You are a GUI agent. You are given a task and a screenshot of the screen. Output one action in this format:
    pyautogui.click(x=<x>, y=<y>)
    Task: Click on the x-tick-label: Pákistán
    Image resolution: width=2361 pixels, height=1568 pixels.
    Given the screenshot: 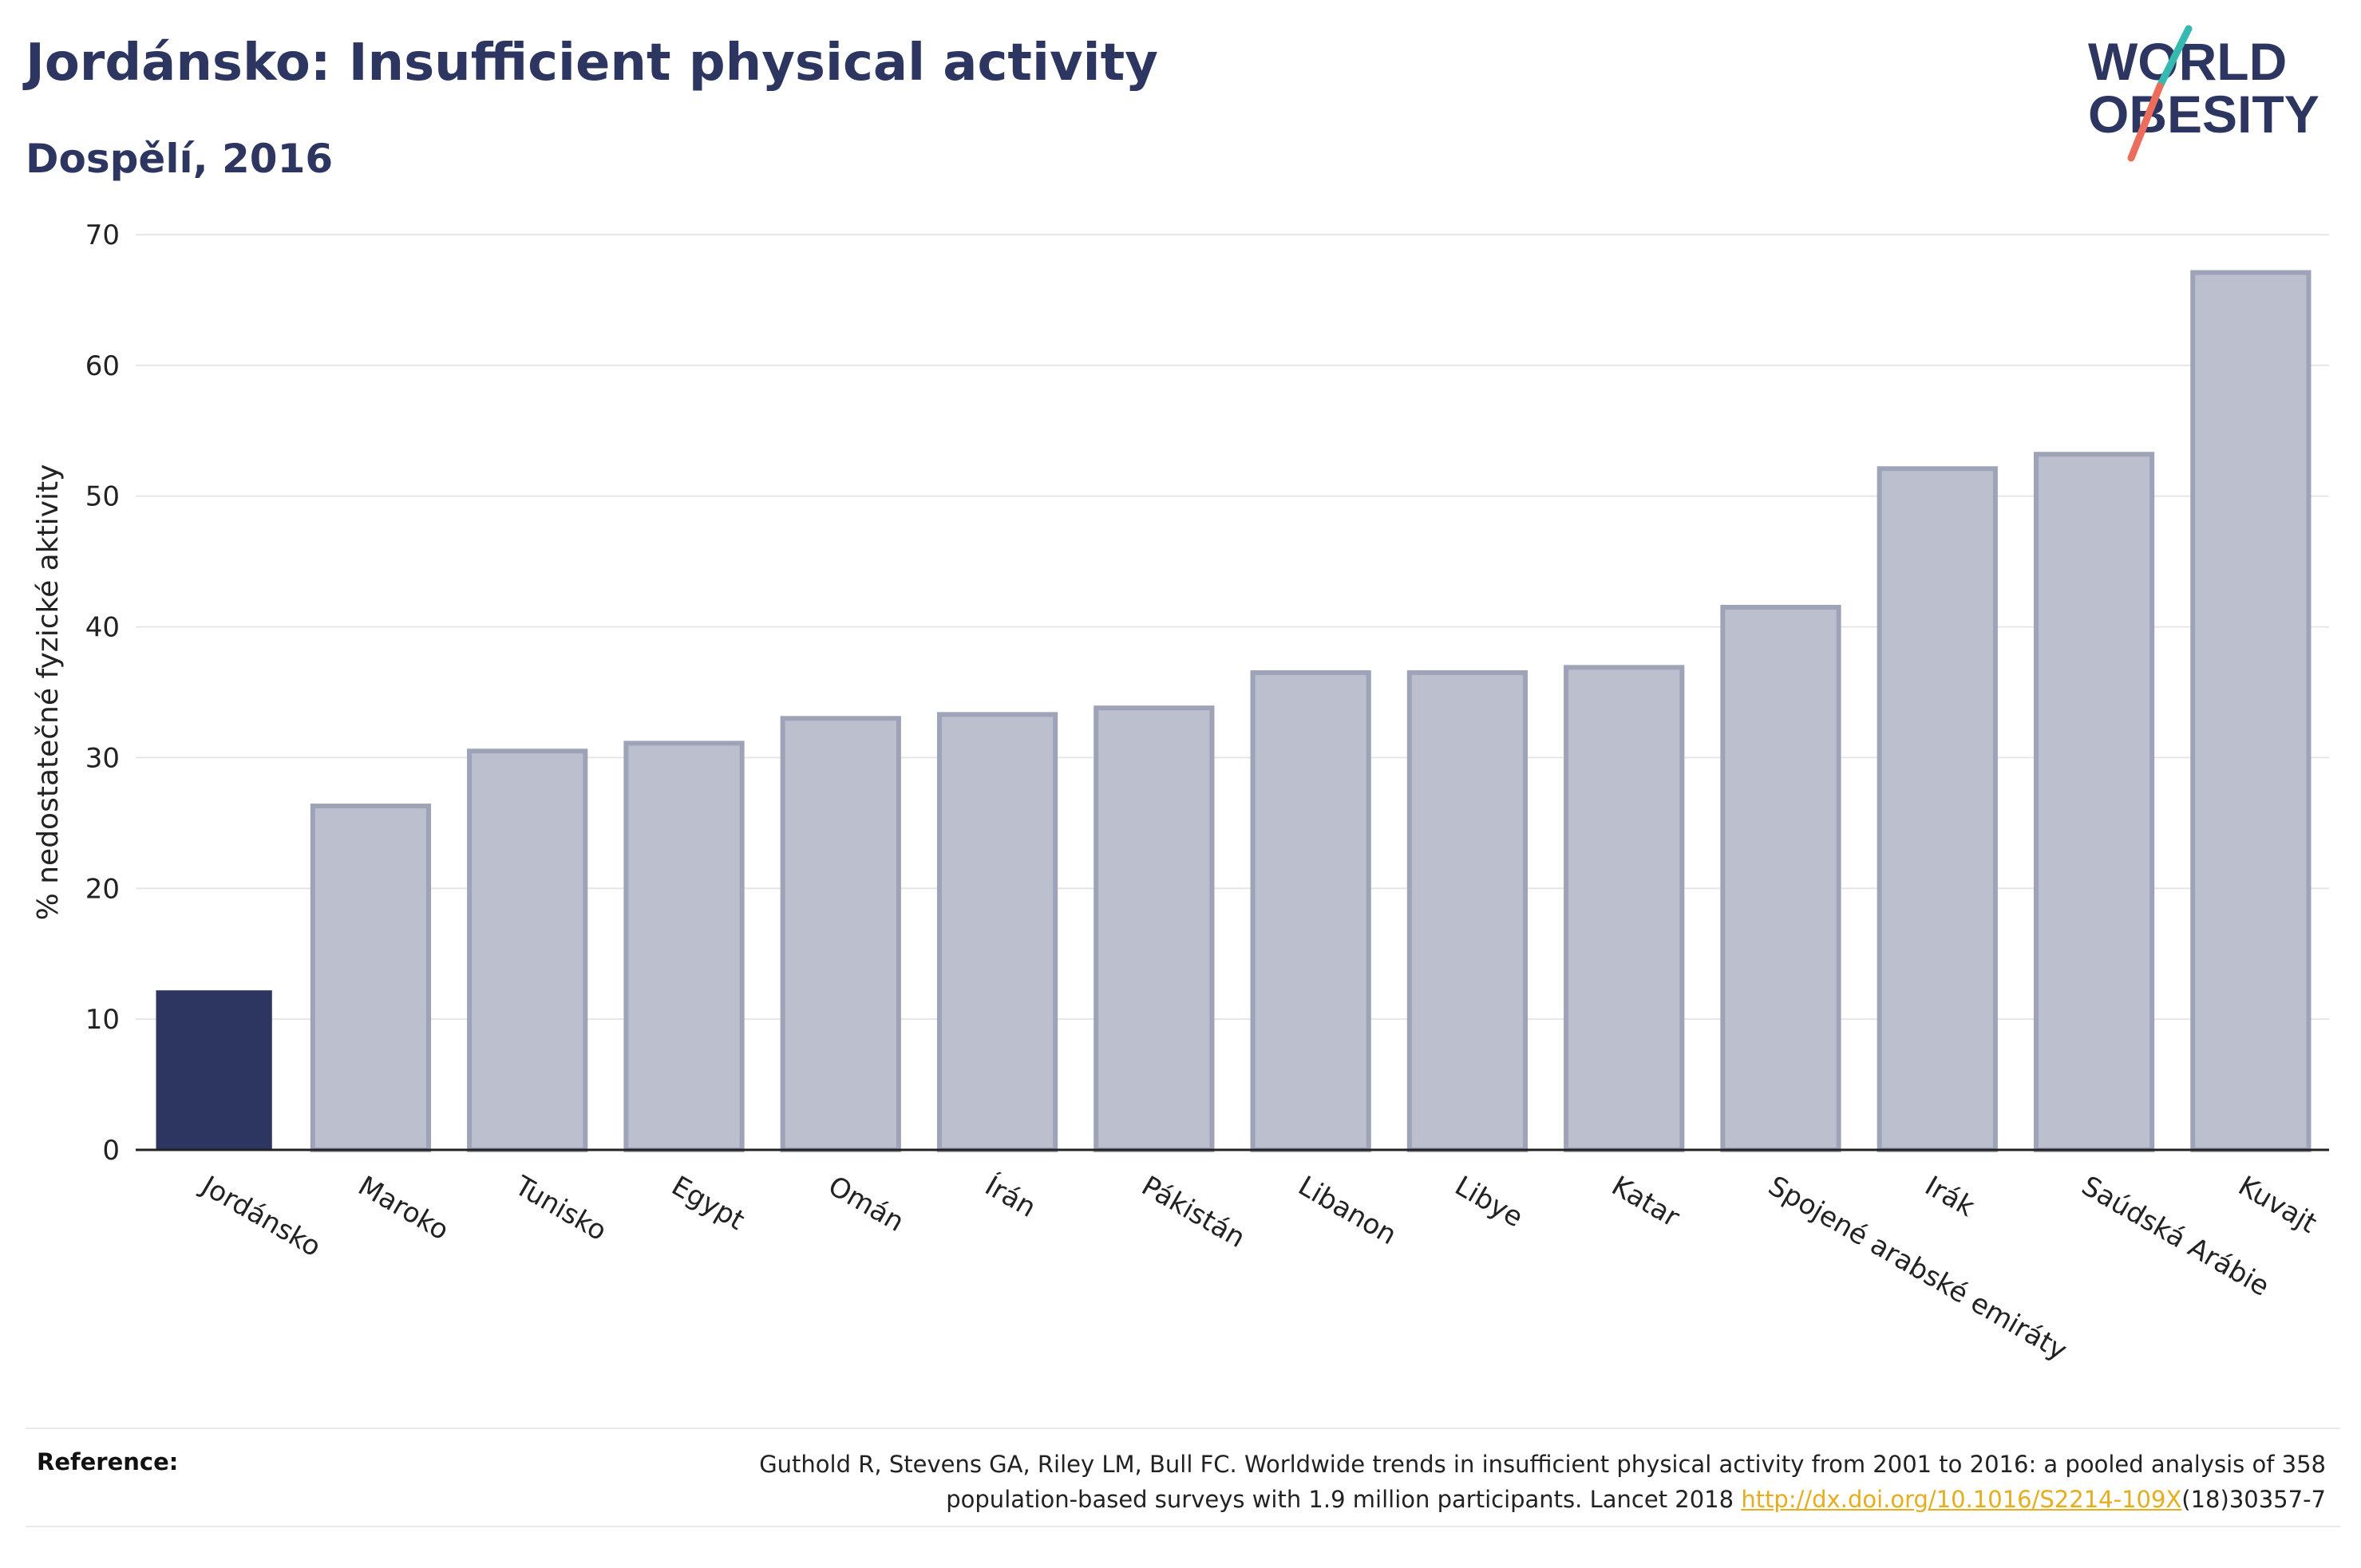 What is the action you would take?
    pyautogui.click(x=1193, y=1212)
    